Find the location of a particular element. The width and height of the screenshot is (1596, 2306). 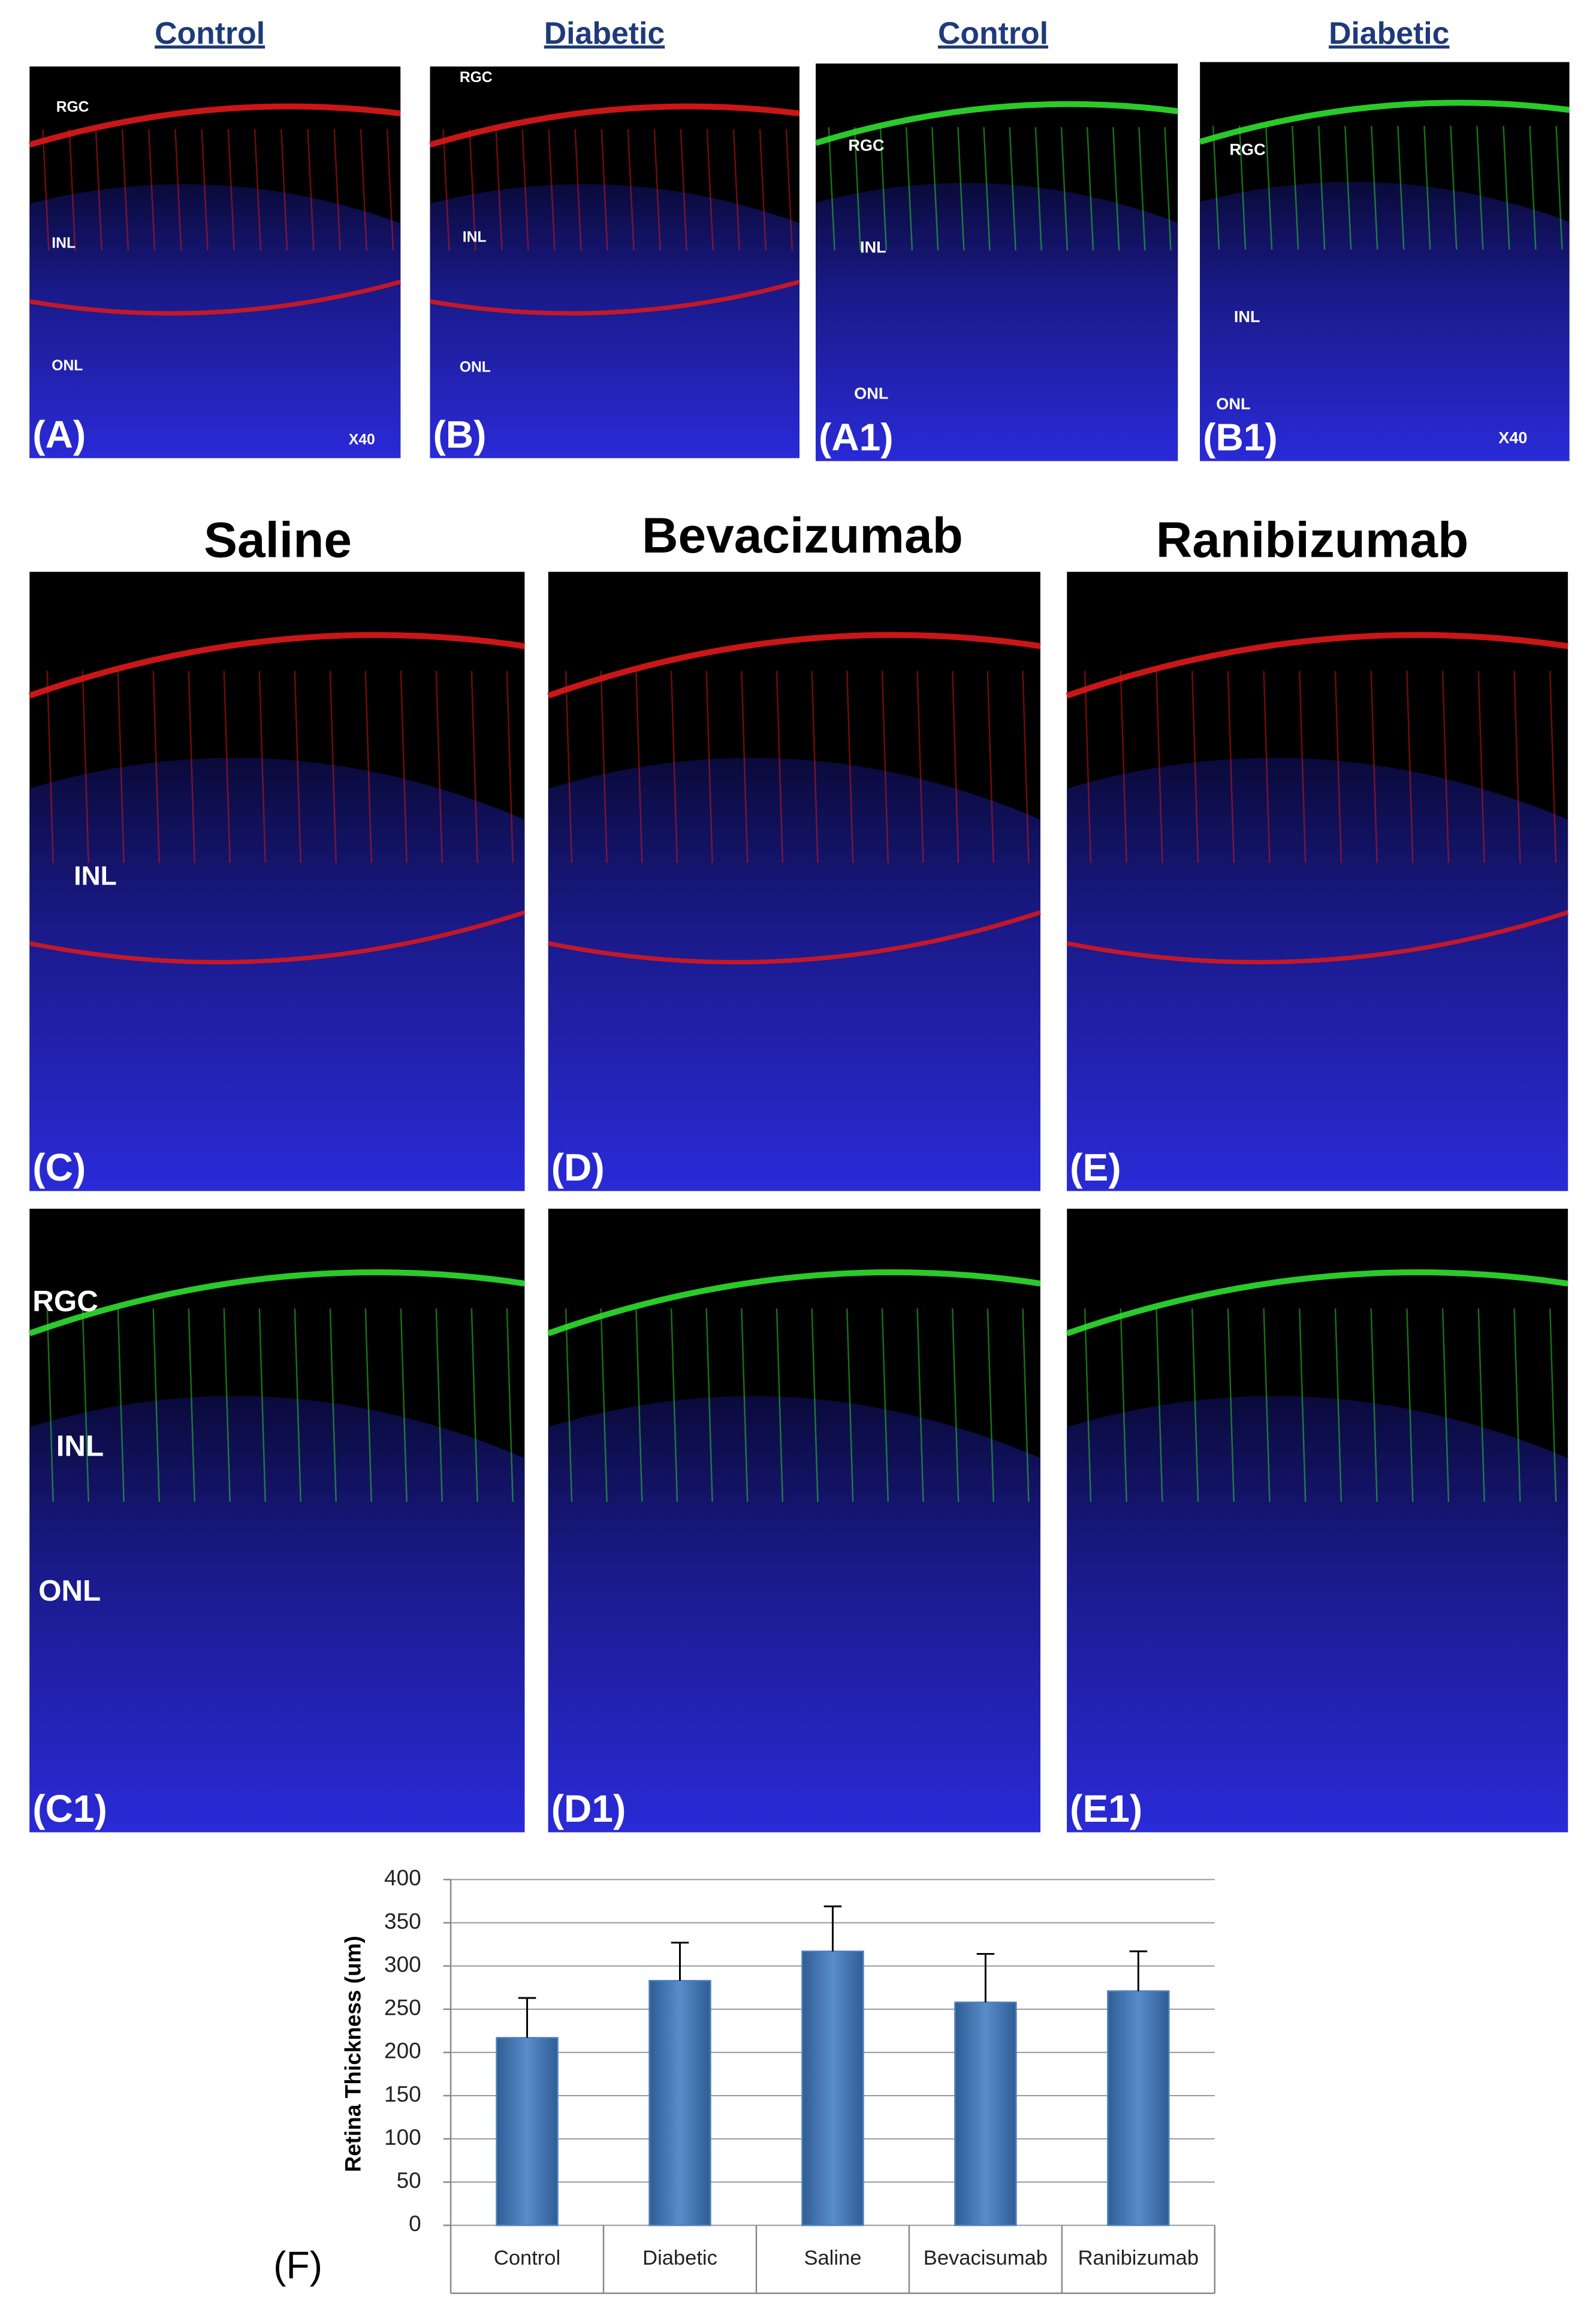

micrograph: (B1) RGC INL ONL X40 is located at coordinates (1384, 261).